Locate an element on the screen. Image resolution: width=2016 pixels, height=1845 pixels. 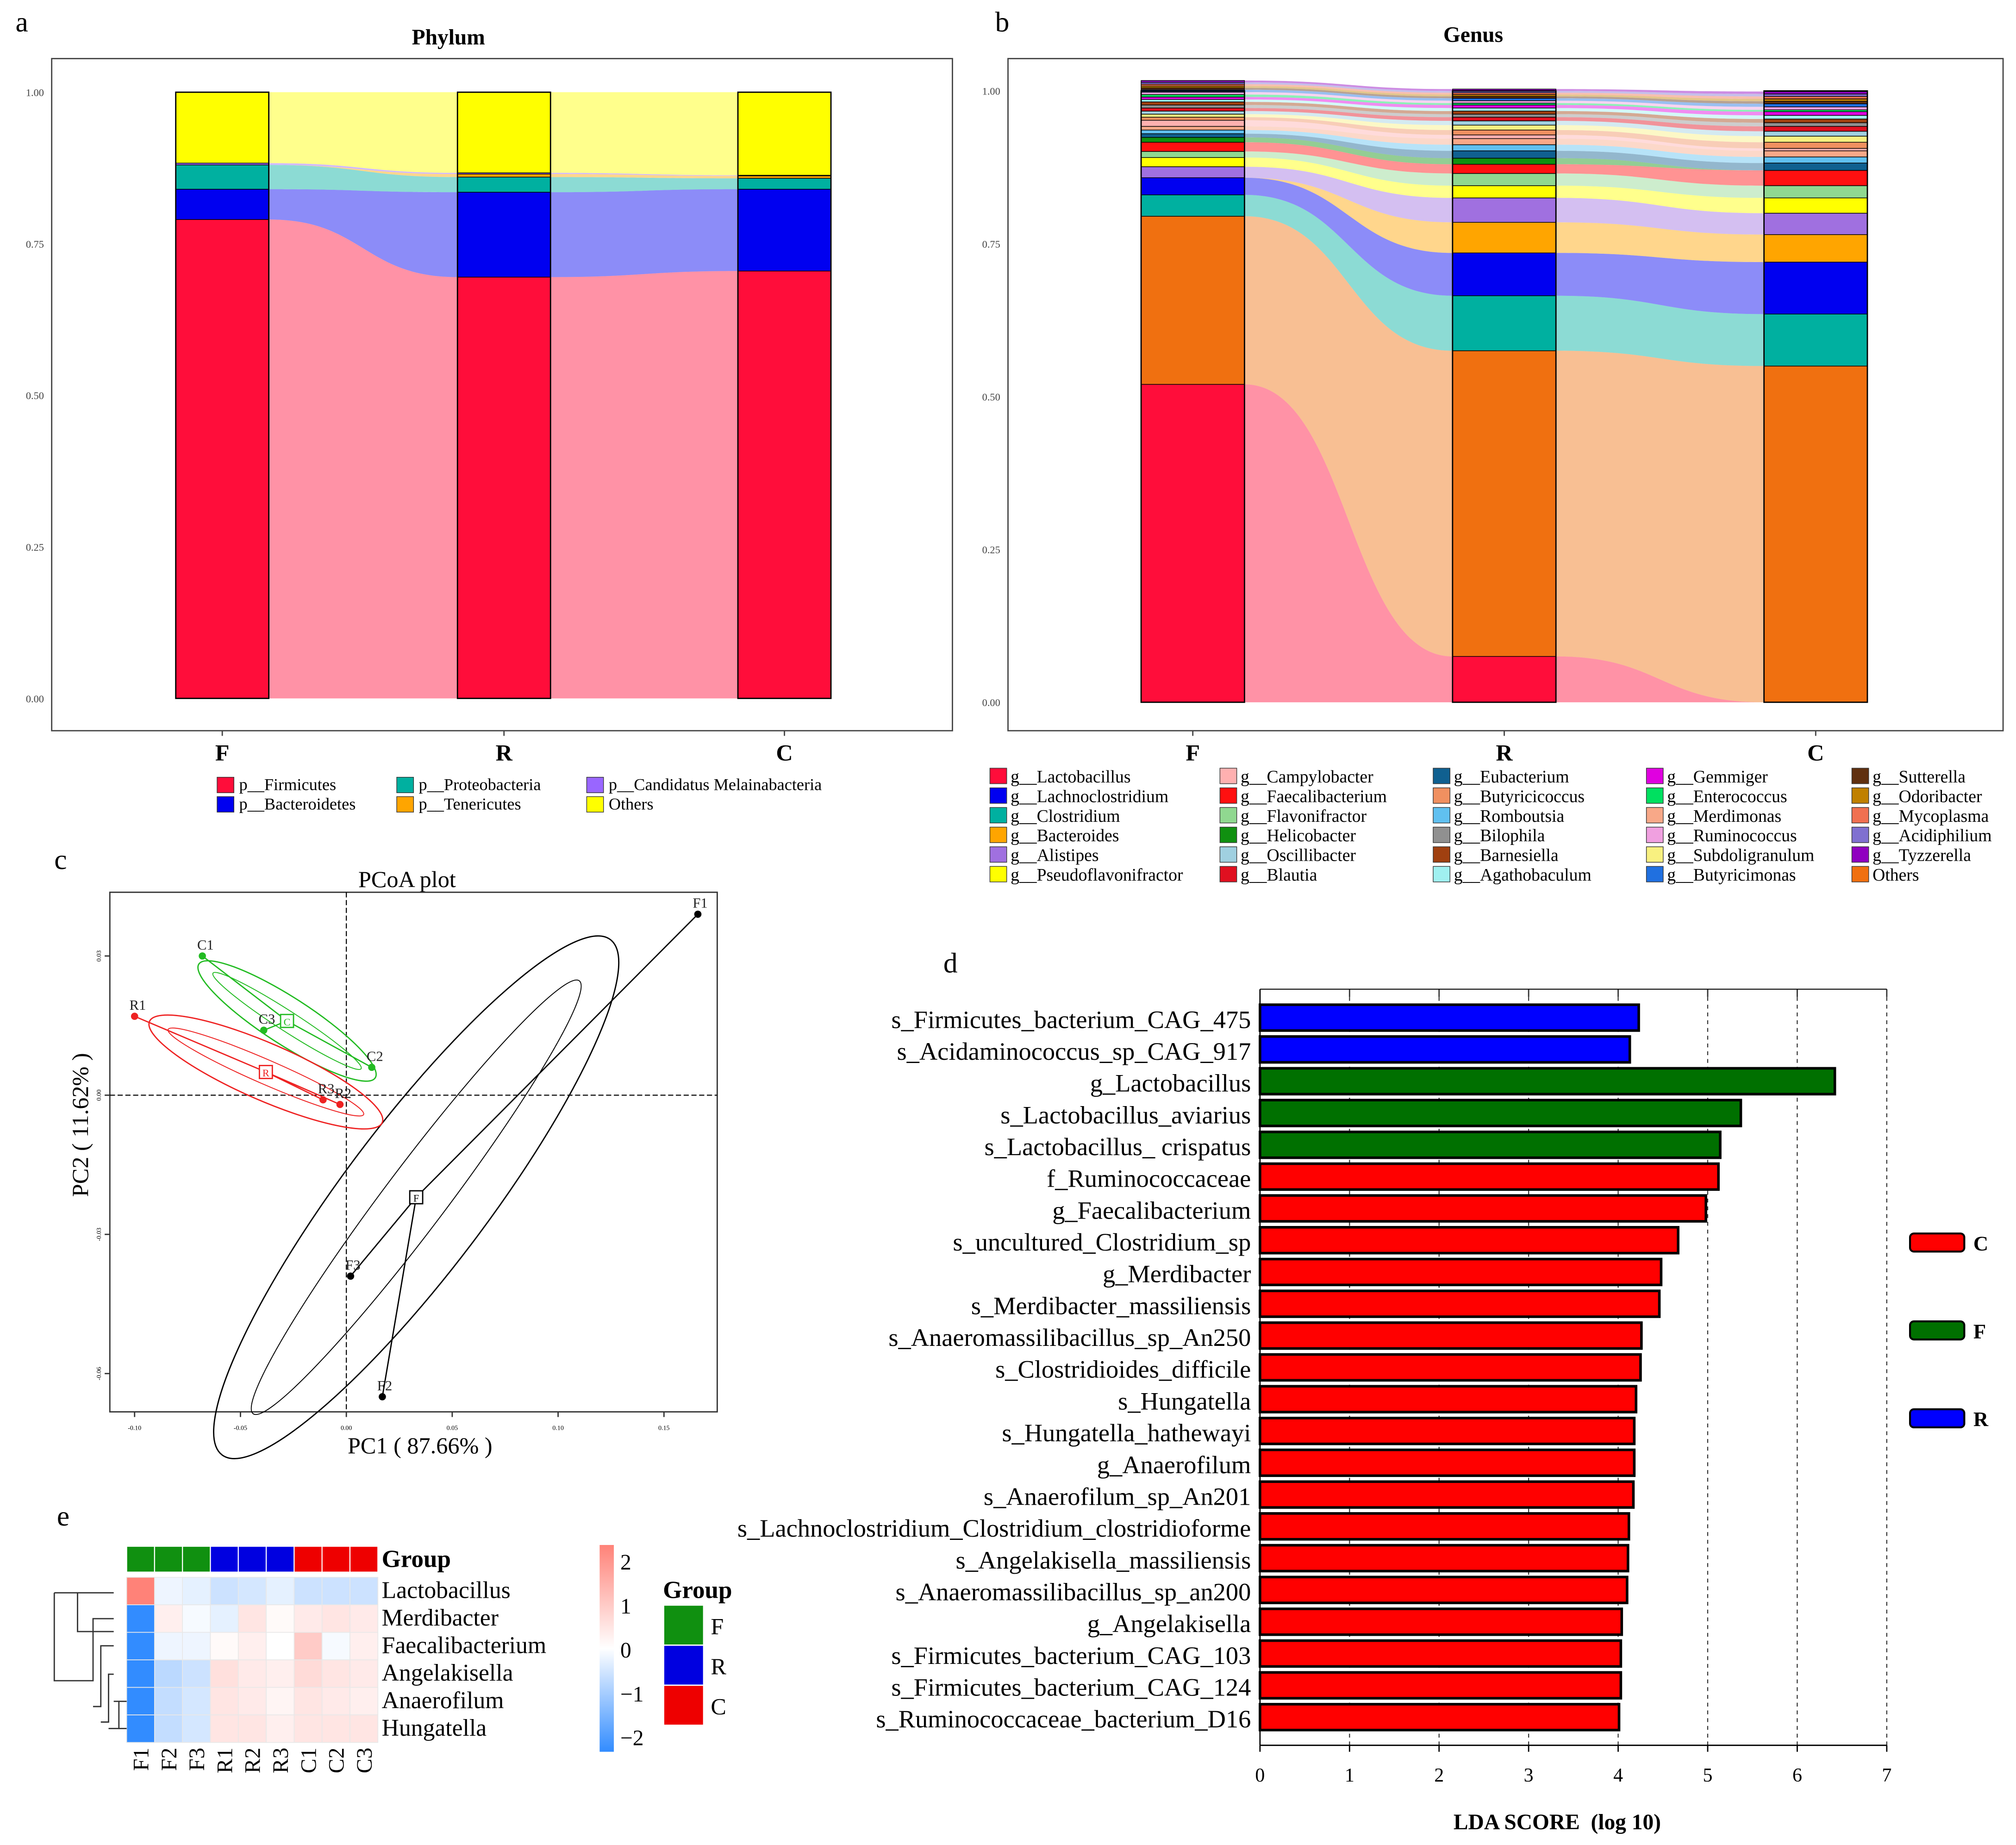
heatmap-cell-lactobacillus-R3 is located at coordinates (280, 1591).